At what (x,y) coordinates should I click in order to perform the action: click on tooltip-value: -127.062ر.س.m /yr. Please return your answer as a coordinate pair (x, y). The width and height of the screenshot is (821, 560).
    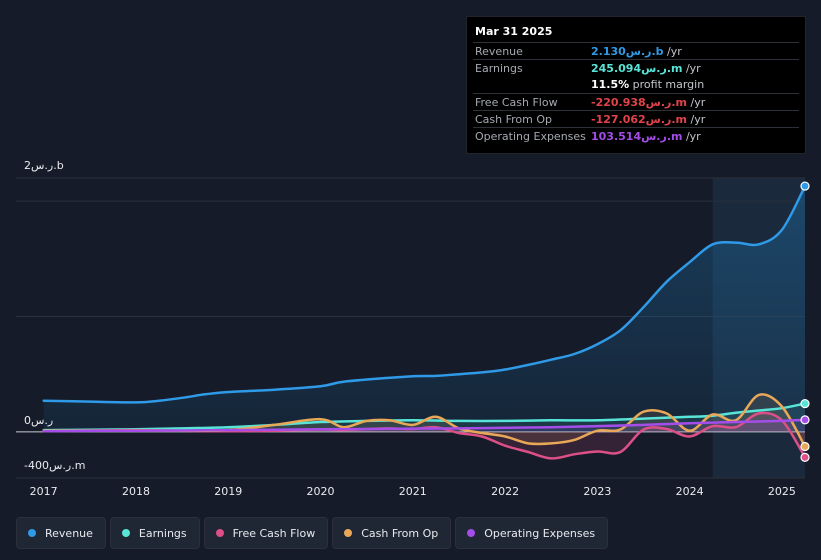
    Looking at the image, I should click on (648, 119).